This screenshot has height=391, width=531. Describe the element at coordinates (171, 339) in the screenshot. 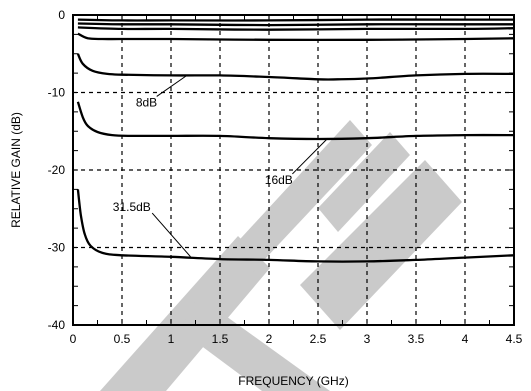

I see `x-tick-label: 1` at that location.